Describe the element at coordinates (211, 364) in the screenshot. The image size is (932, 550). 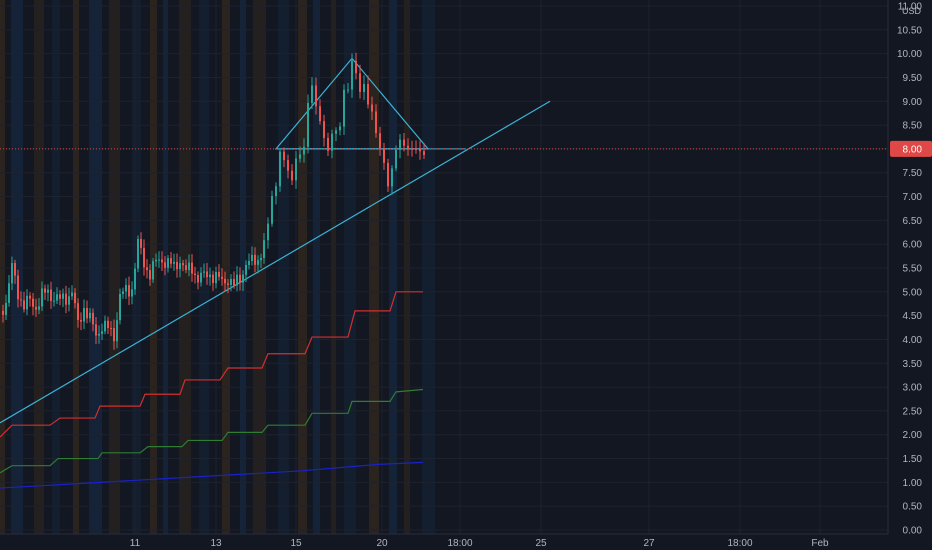
I see `step-line-red` at that location.